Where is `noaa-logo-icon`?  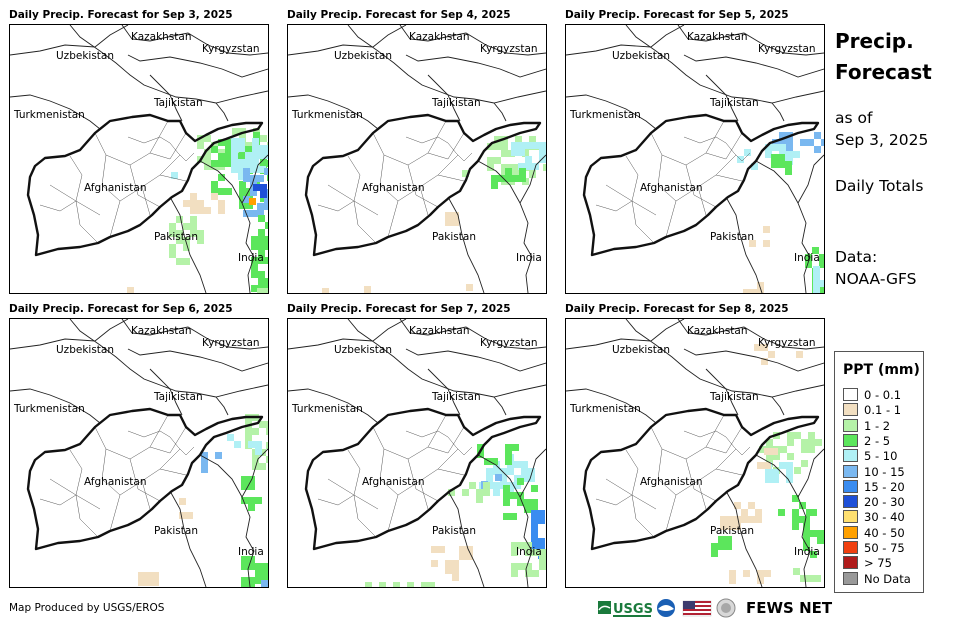
noaa-logo-icon is located at coordinates (666, 608).